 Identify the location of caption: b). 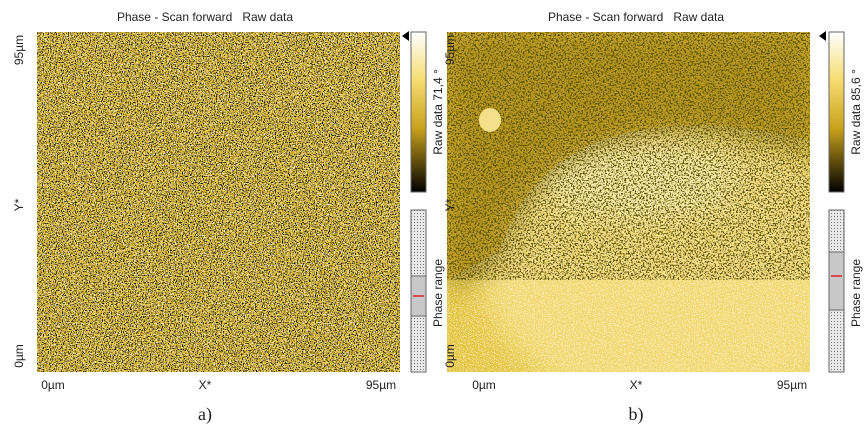
(636, 414).